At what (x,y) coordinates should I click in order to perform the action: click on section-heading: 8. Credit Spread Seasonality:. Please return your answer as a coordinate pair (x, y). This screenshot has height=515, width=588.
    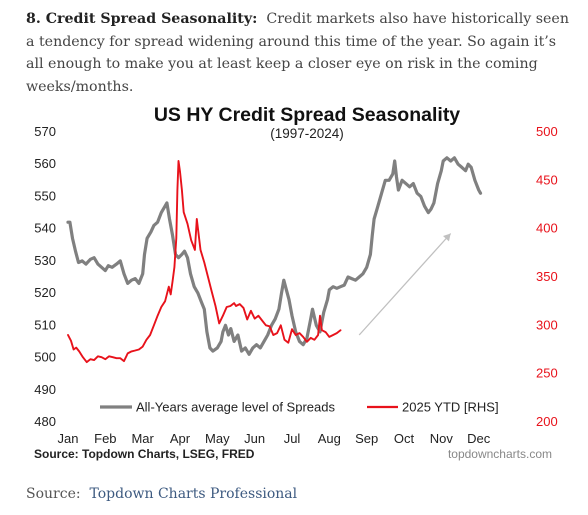
    Looking at the image, I should click on (142, 19).